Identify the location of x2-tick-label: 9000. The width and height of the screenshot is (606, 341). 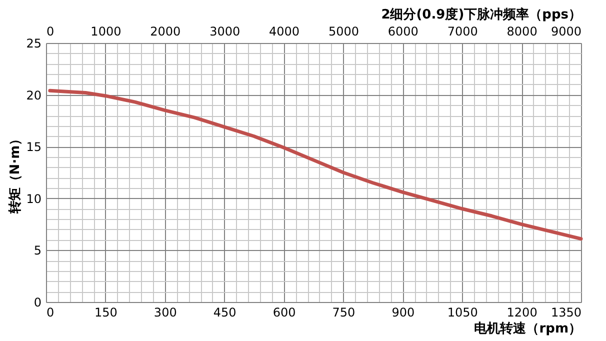
(566, 31).